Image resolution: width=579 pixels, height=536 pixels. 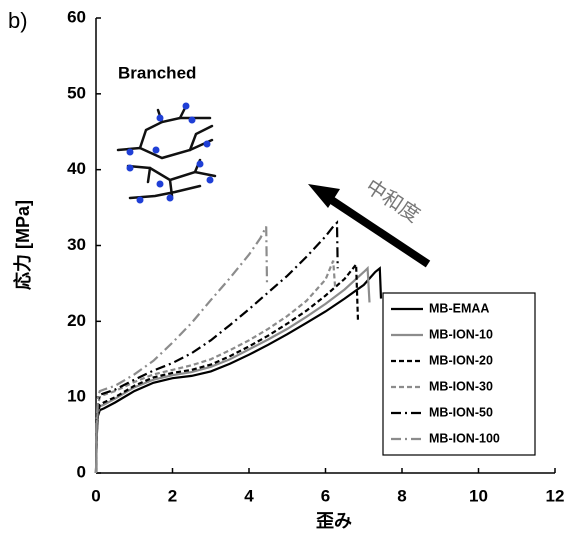 I want to click on x-tick-label: 10, so click(x=478, y=495).